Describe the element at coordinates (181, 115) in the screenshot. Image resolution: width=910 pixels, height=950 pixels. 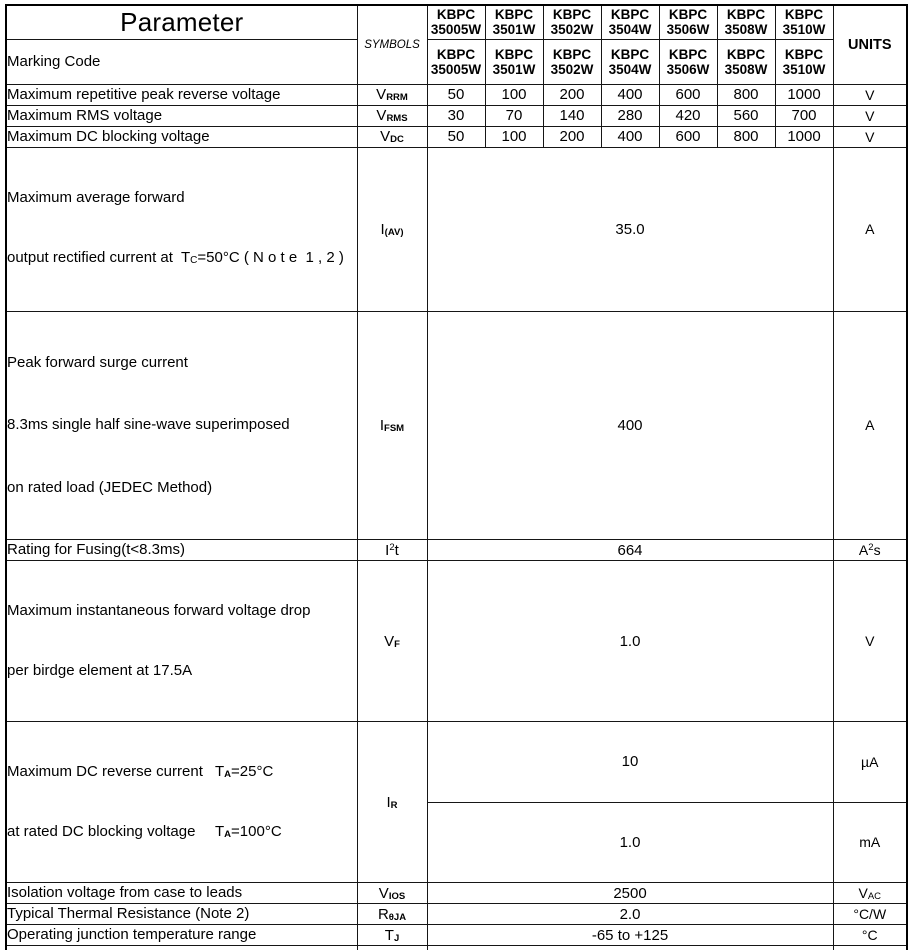
I see `param-cell: Maximum RMS voltage` at that location.